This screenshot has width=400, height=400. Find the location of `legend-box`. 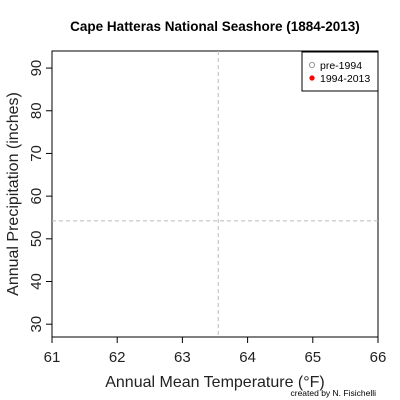

legend-box is located at coordinates (340, 71).